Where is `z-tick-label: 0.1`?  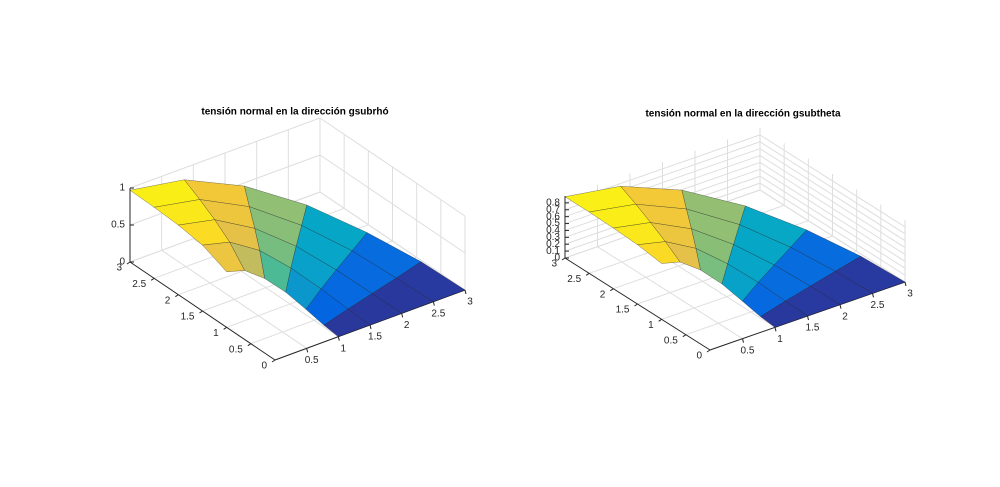
z-tick-label: 0.1 is located at coordinates (553, 251).